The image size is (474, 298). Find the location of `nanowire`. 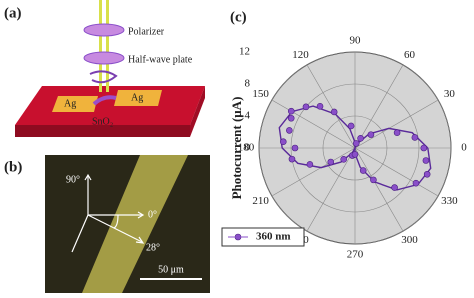

nanowire is located at coordinates (104, 100).